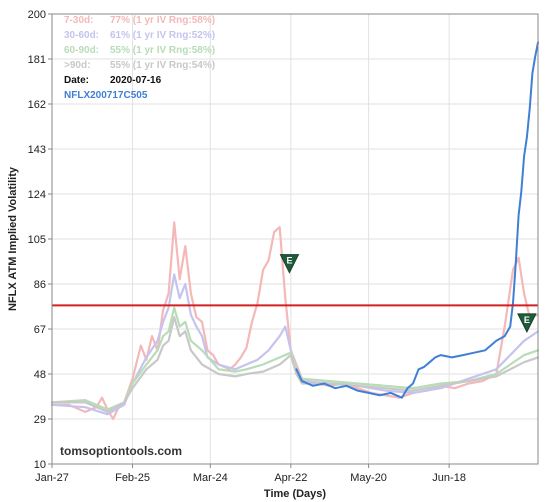 Image resolution: width=550 pixels, height=502 pixels. Describe the element at coordinates (40, 420) in the screenshot. I see `y-tick-label: 29` at that location.